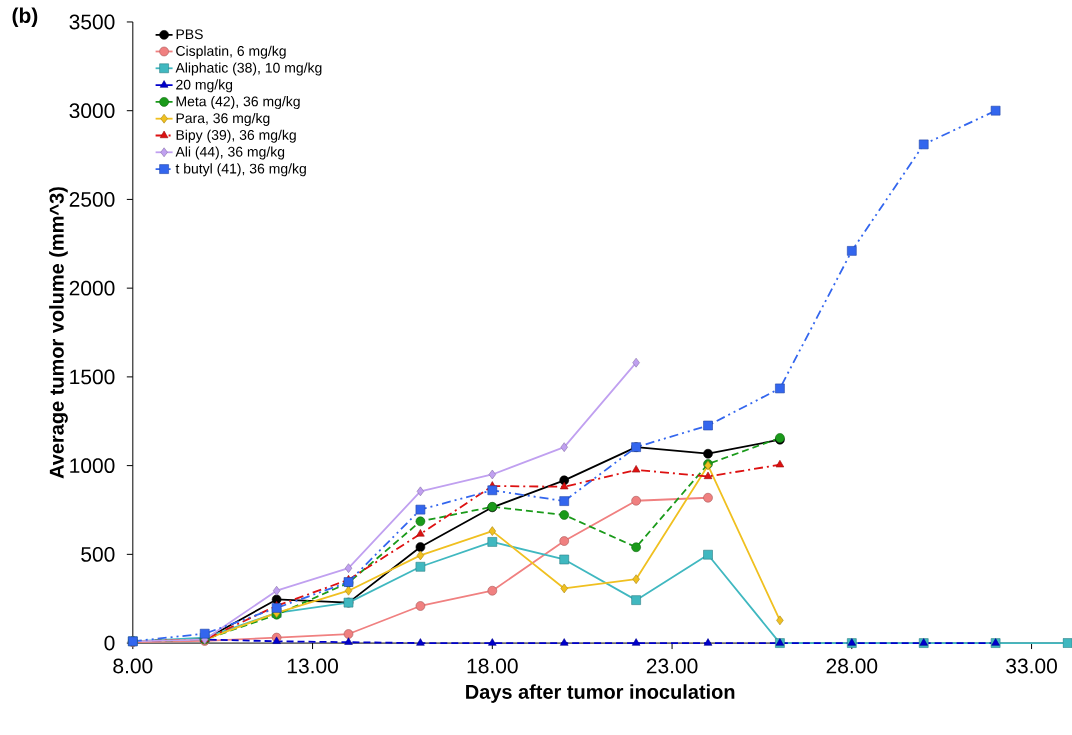 This screenshot has height=735, width=1072. I want to click on x-axis-title: Days after tumor inoculation, so click(600, 693).